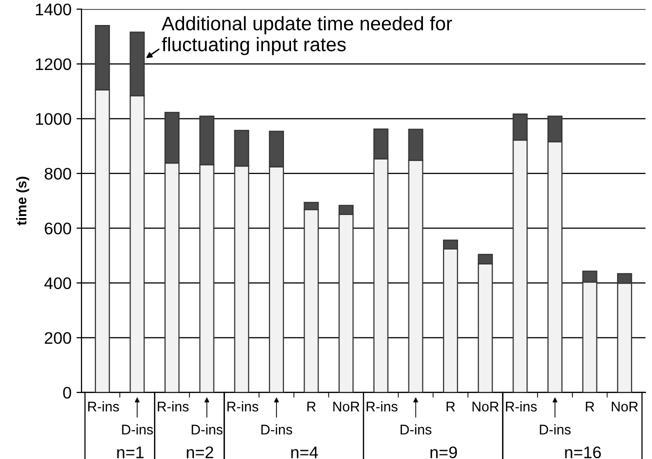  I want to click on text: n=1, so click(130, 452).